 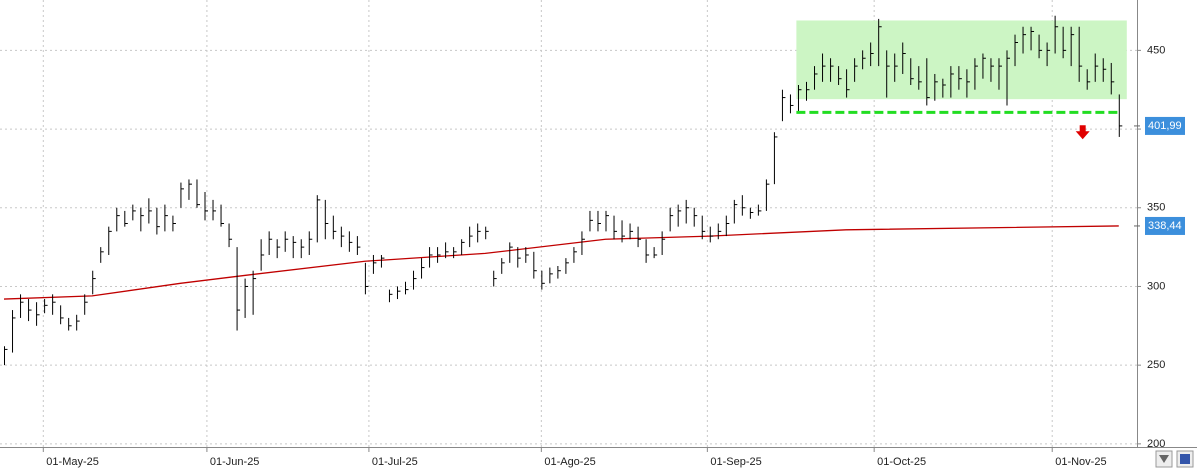 What do you see at coordinates (1156, 365) in the screenshot?
I see `y-tick-label: 250` at bounding box center [1156, 365].